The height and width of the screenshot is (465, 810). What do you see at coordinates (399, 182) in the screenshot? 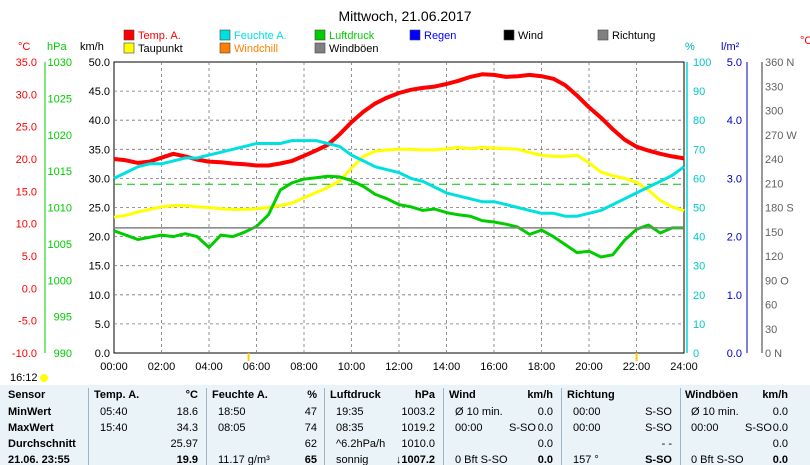
I see `series-line-taupunkt` at bounding box center [399, 182].